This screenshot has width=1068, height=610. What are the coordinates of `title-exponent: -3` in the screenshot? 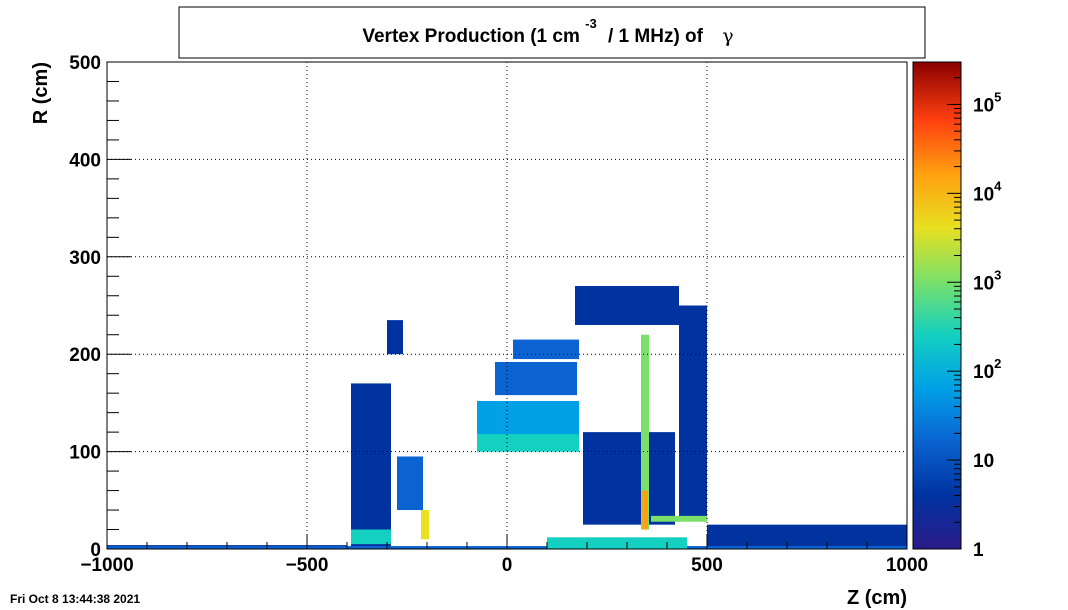 It's located at (591, 23).